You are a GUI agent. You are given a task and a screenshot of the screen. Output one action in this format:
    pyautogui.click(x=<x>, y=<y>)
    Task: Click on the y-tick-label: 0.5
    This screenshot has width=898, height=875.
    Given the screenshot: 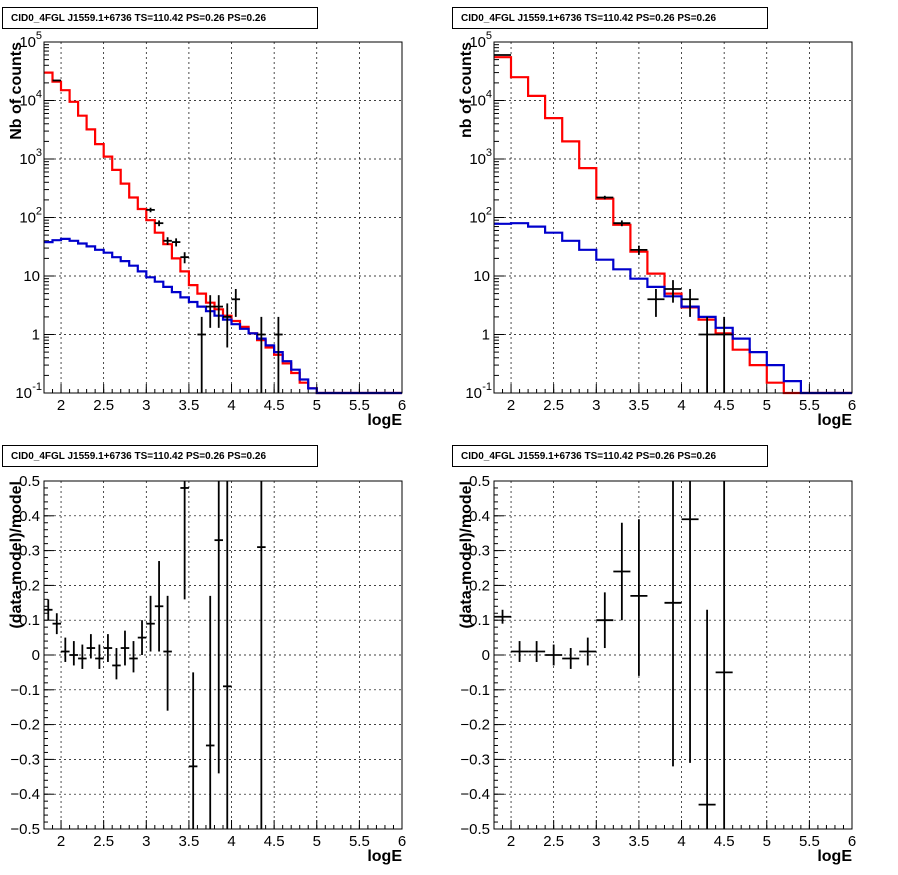 What is the action you would take?
    pyautogui.click(x=29, y=481)
    